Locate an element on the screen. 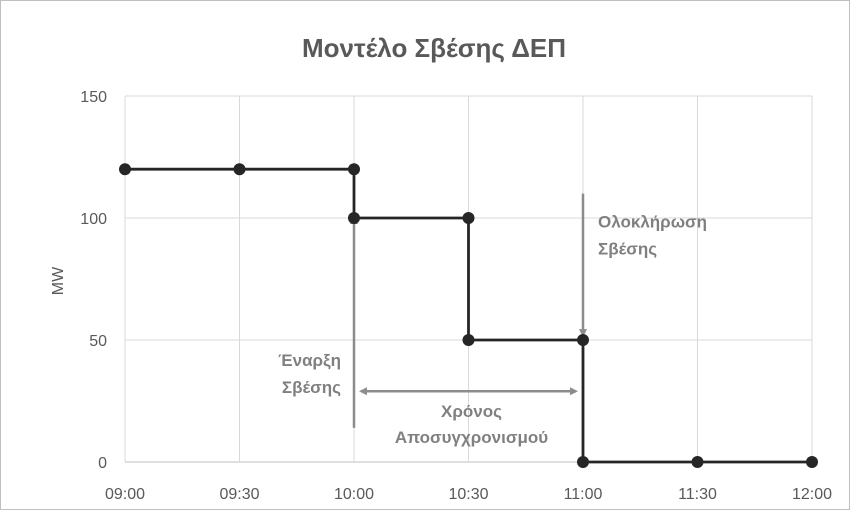  annotation: Χρόνος Αποσυγχρονισμού is located at coordinates (468, 417).